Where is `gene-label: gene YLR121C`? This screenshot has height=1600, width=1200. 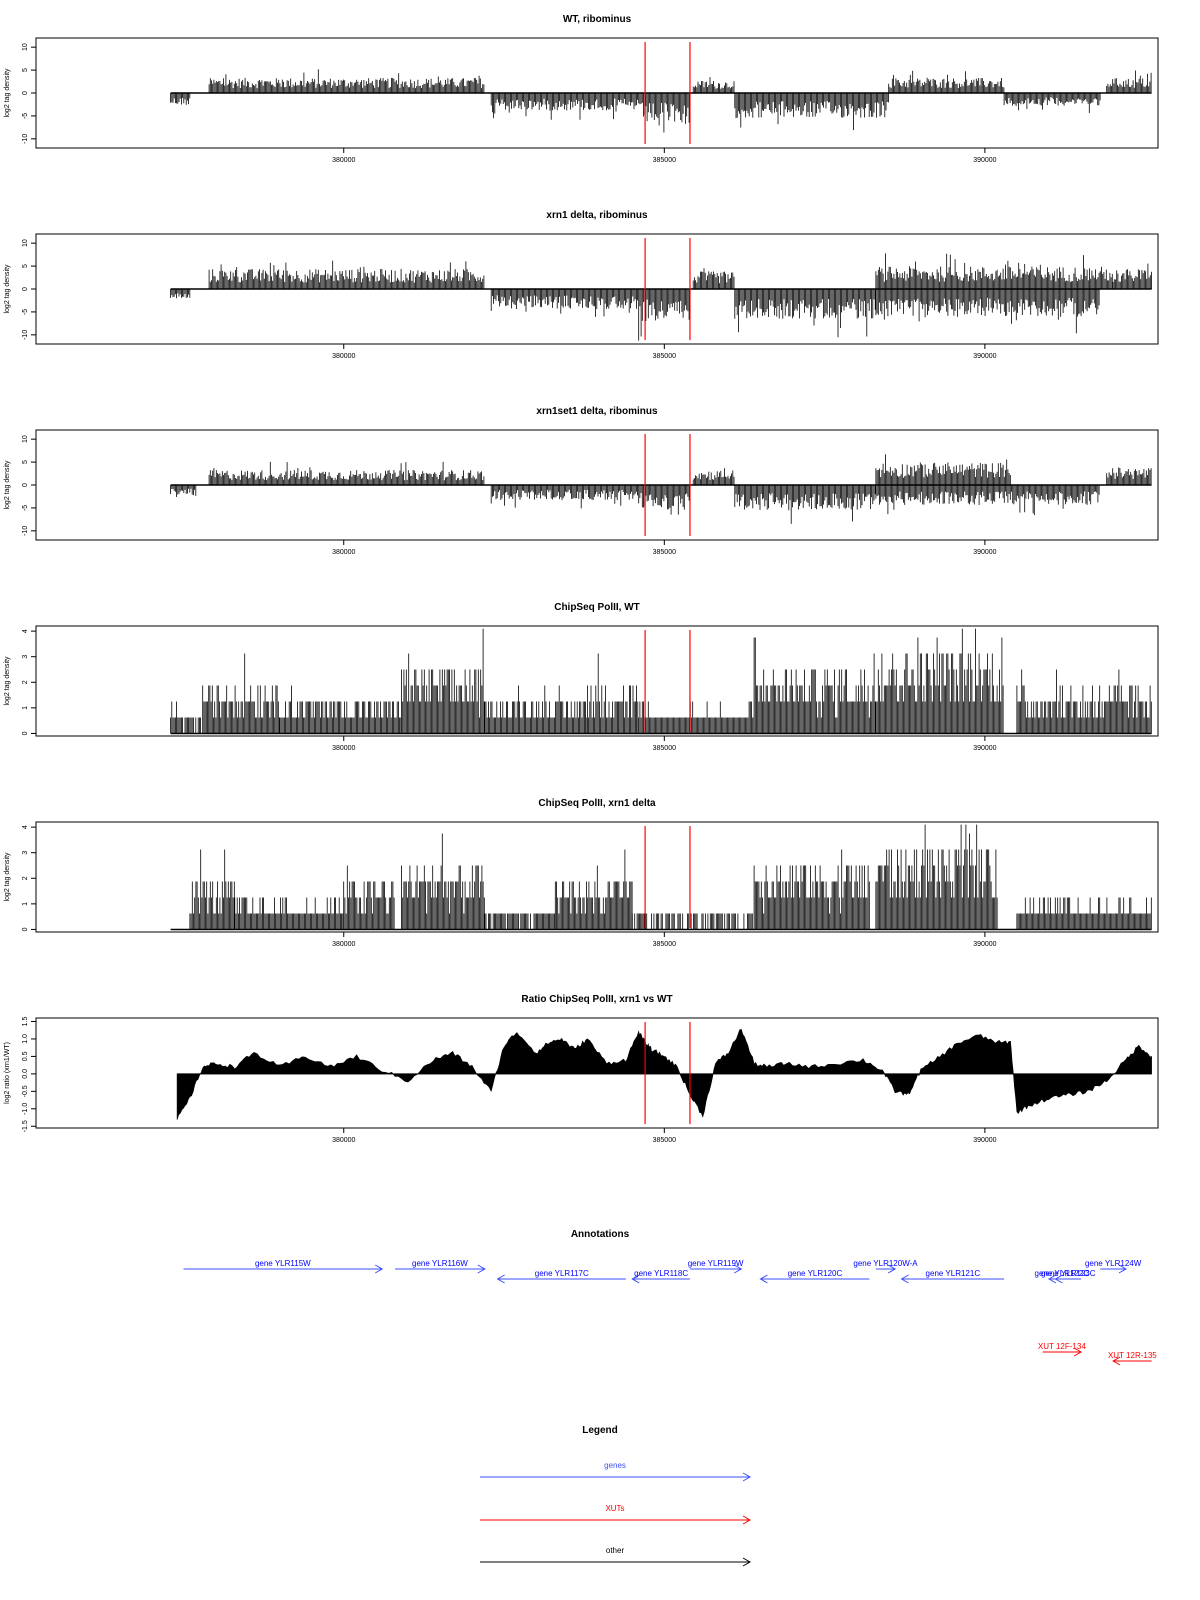
gene-label: gene YLR121C is located at coordinates (953, 1273).